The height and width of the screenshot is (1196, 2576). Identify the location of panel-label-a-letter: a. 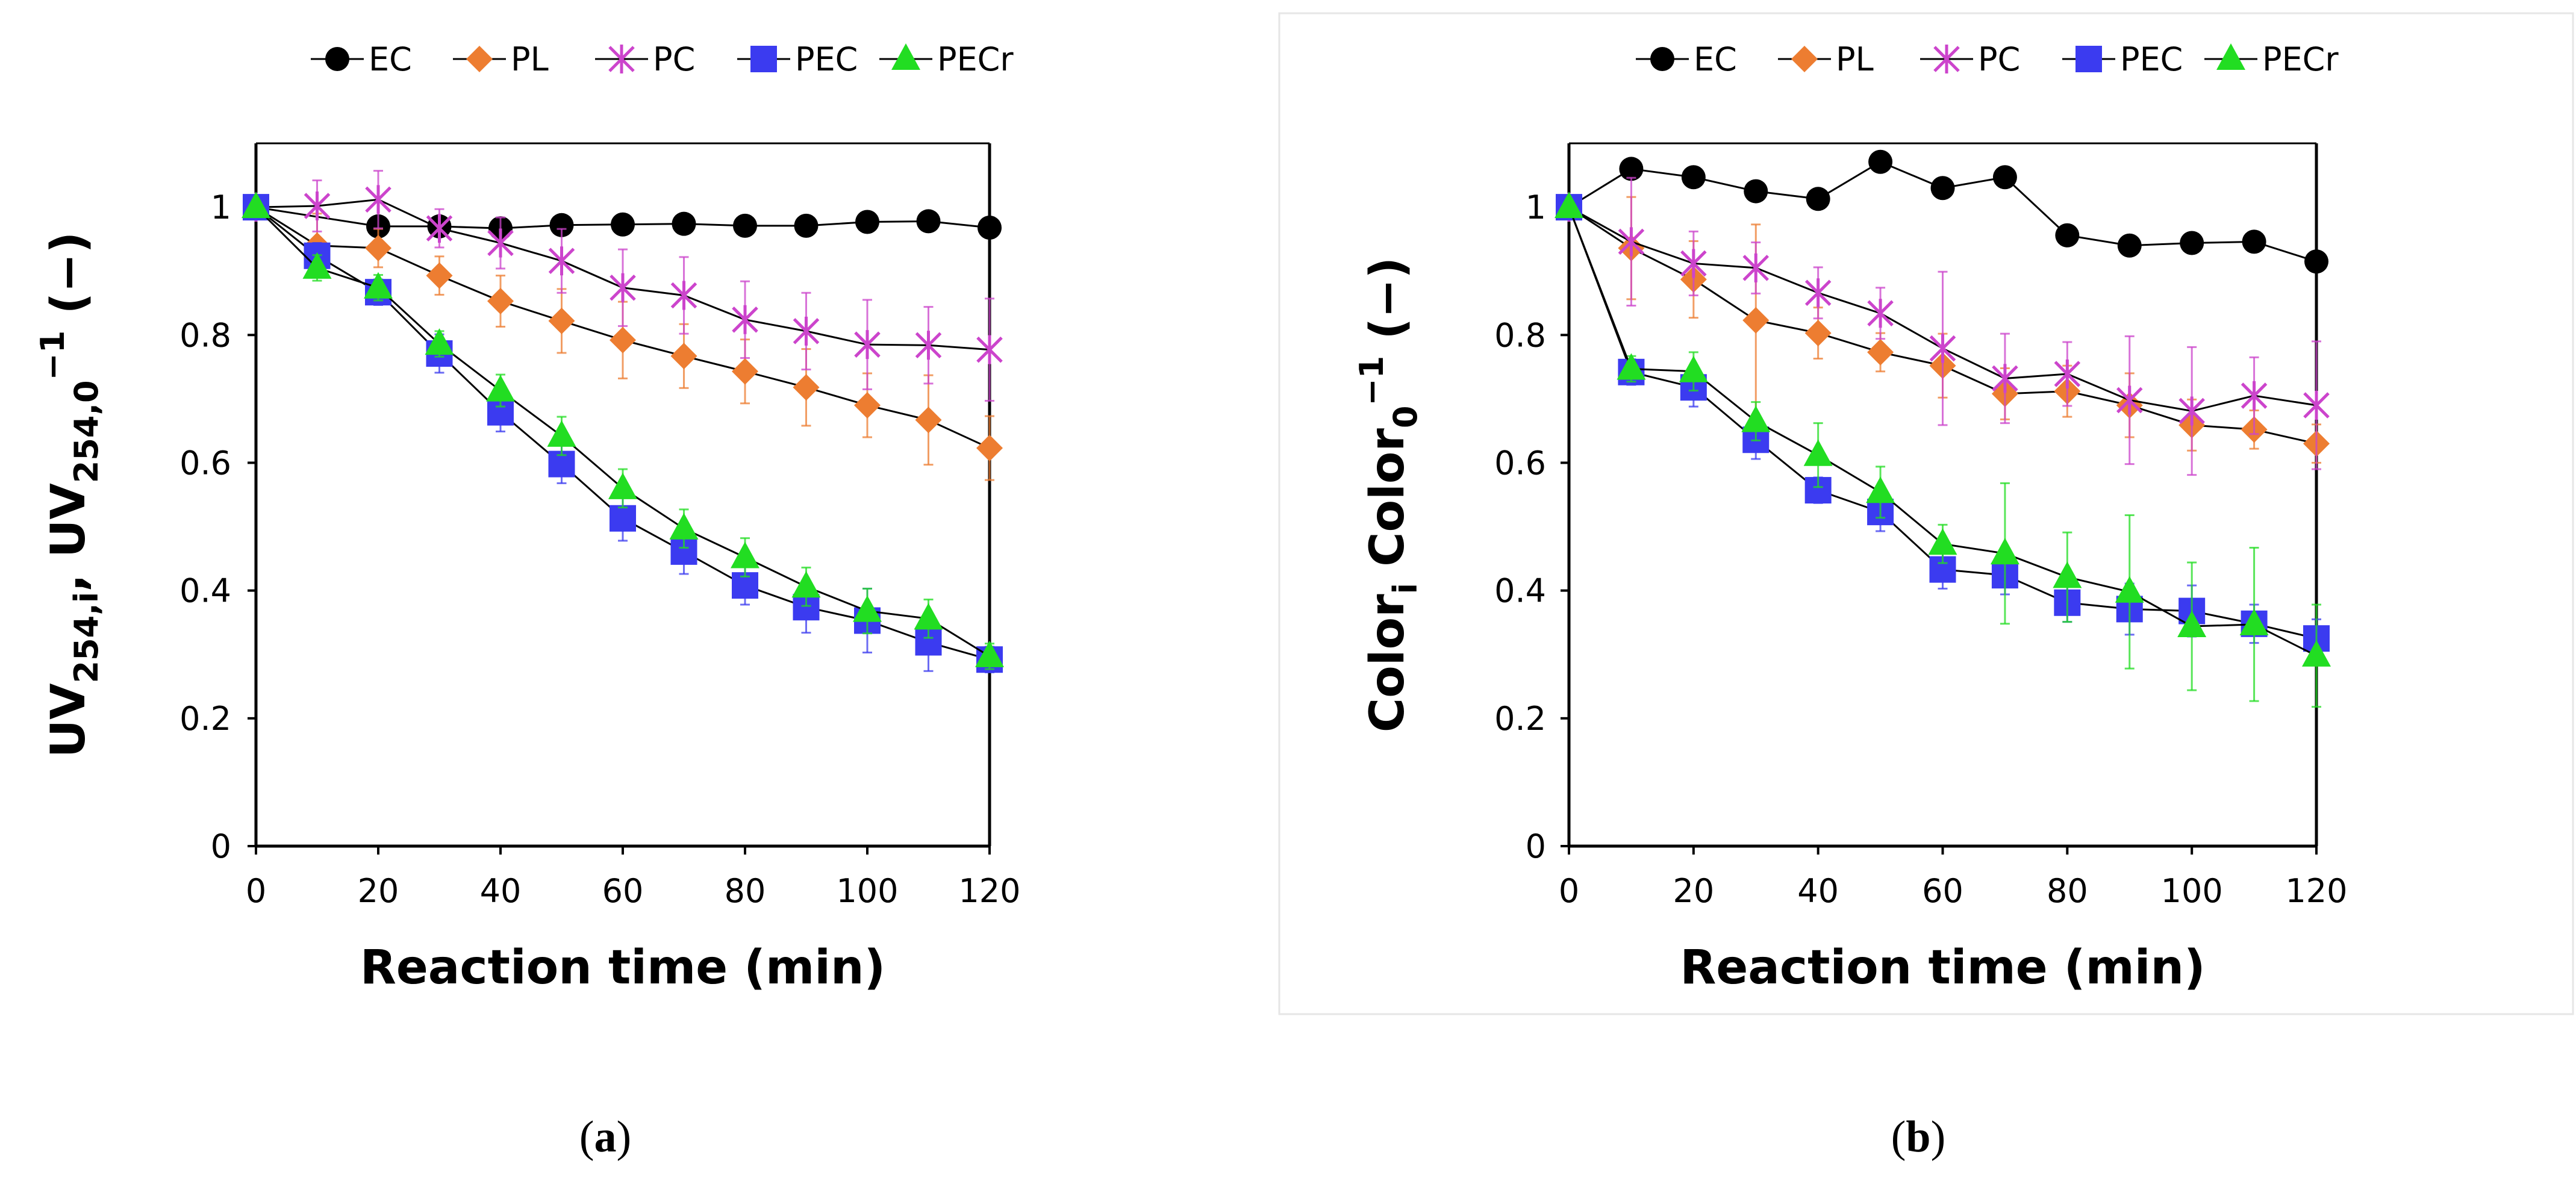
(605, 1137).